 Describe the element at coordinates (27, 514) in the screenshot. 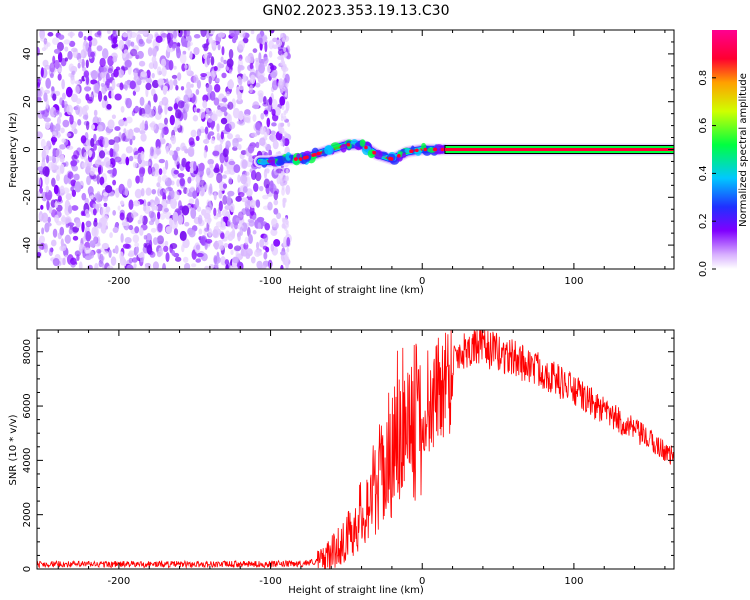

I see `snr-y-tick-label: 2000` at that location.